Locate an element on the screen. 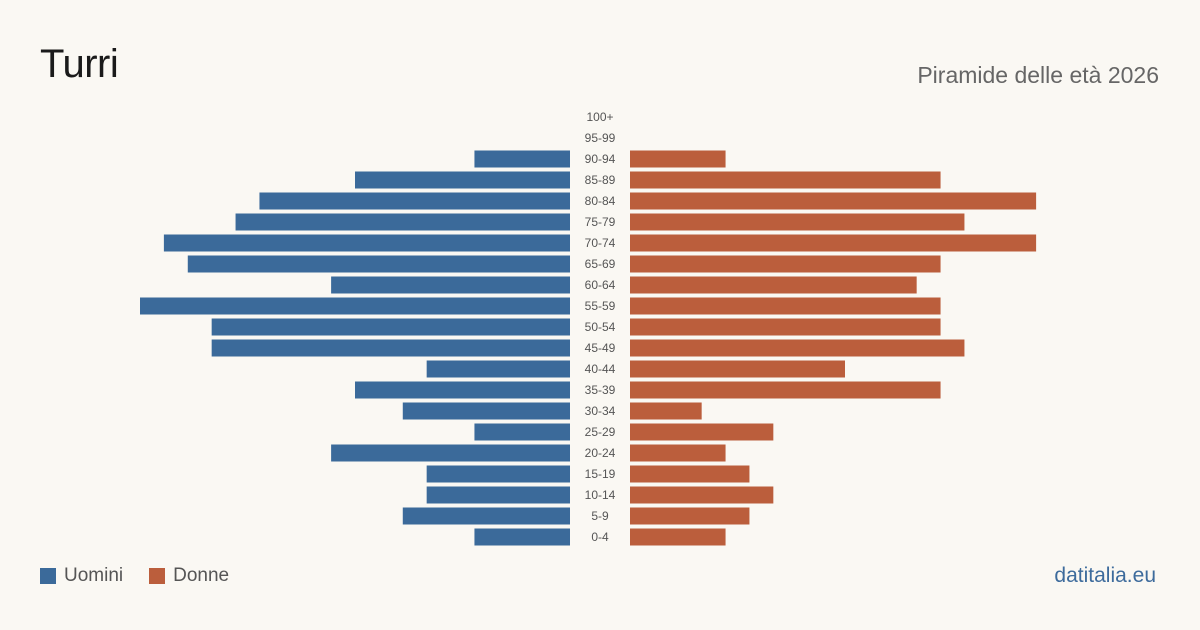  age-label-40-44: 40-44 is located at coordinates (600, 369).